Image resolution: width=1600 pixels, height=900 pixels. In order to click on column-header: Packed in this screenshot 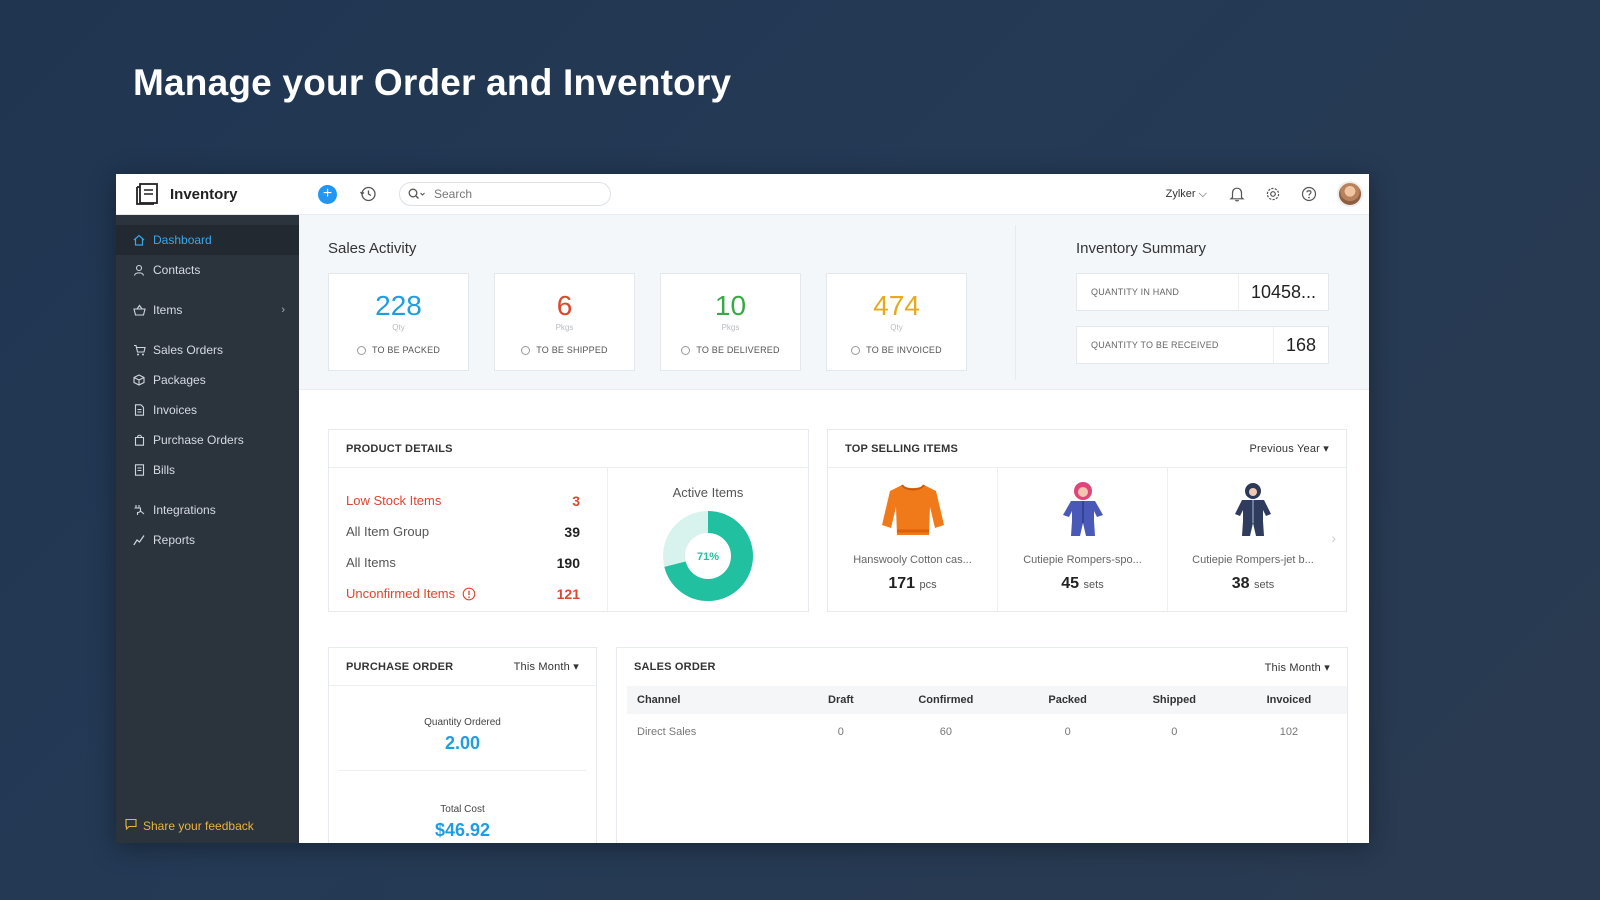, I will do `click(1067, 700)`.